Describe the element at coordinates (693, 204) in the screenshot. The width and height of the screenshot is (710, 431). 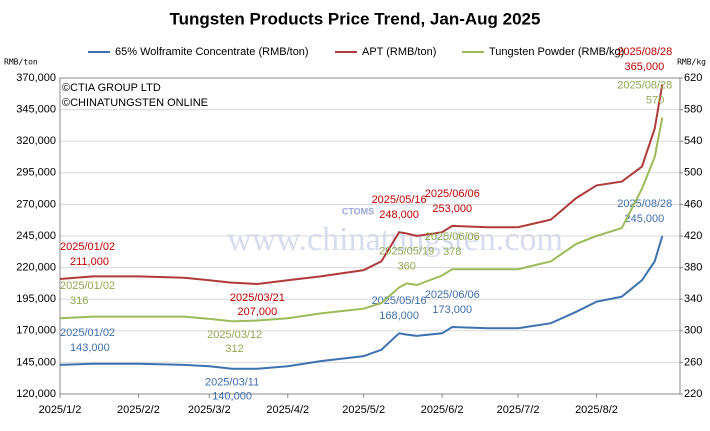
I see `y2-tick-label: 460` at that location.